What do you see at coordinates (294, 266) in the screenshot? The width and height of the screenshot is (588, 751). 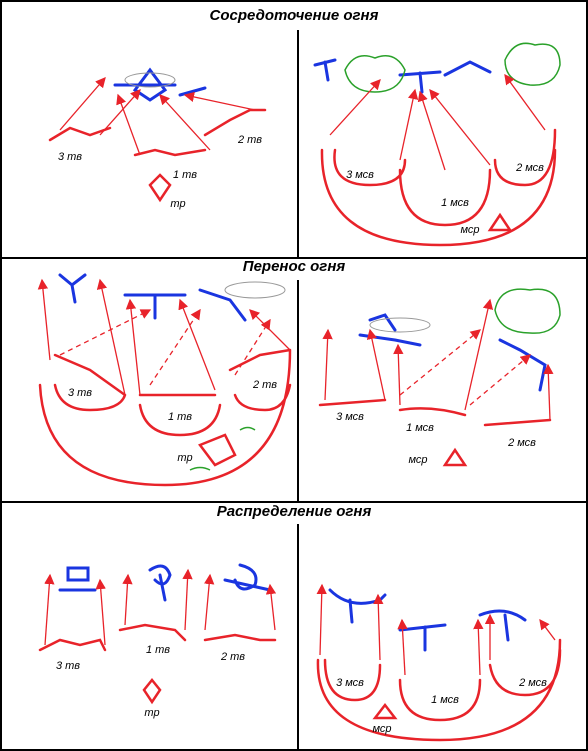 I see `section-title: Перенос огня` at bounding box center [294, 266].